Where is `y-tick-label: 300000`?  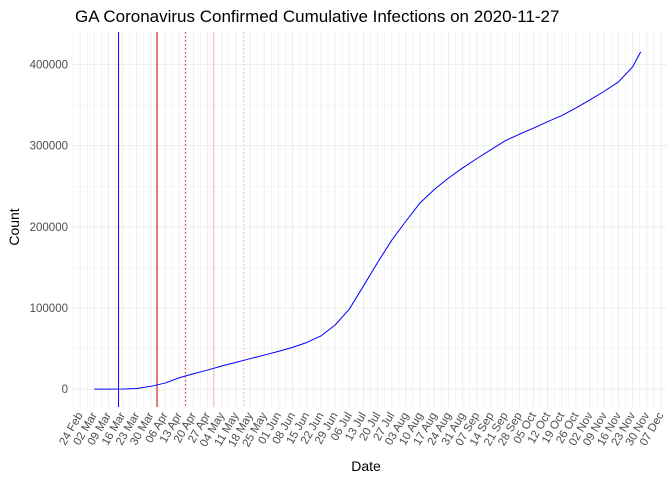 y-tick-label: 300000 is located at coordinates (49, 147).